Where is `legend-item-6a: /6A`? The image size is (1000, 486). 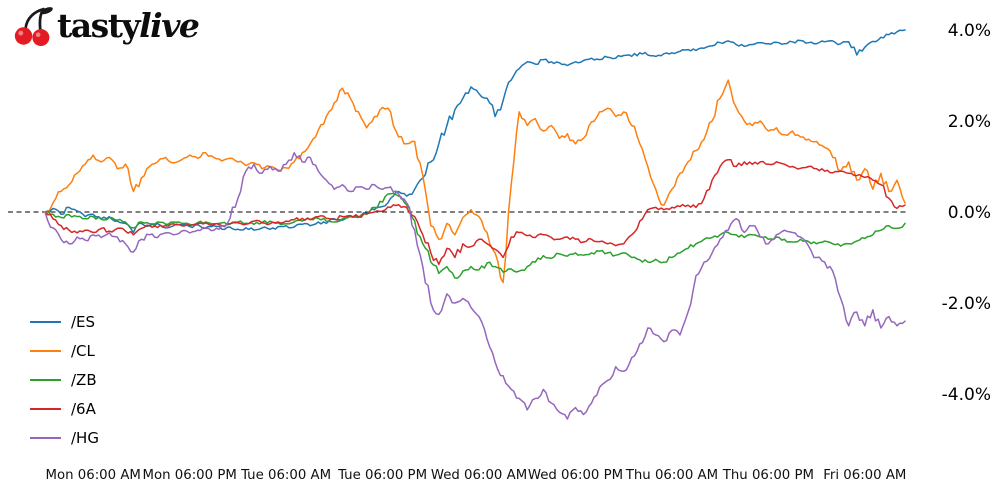 legend-item-6a: /6A is located at coordinates (64, 408).